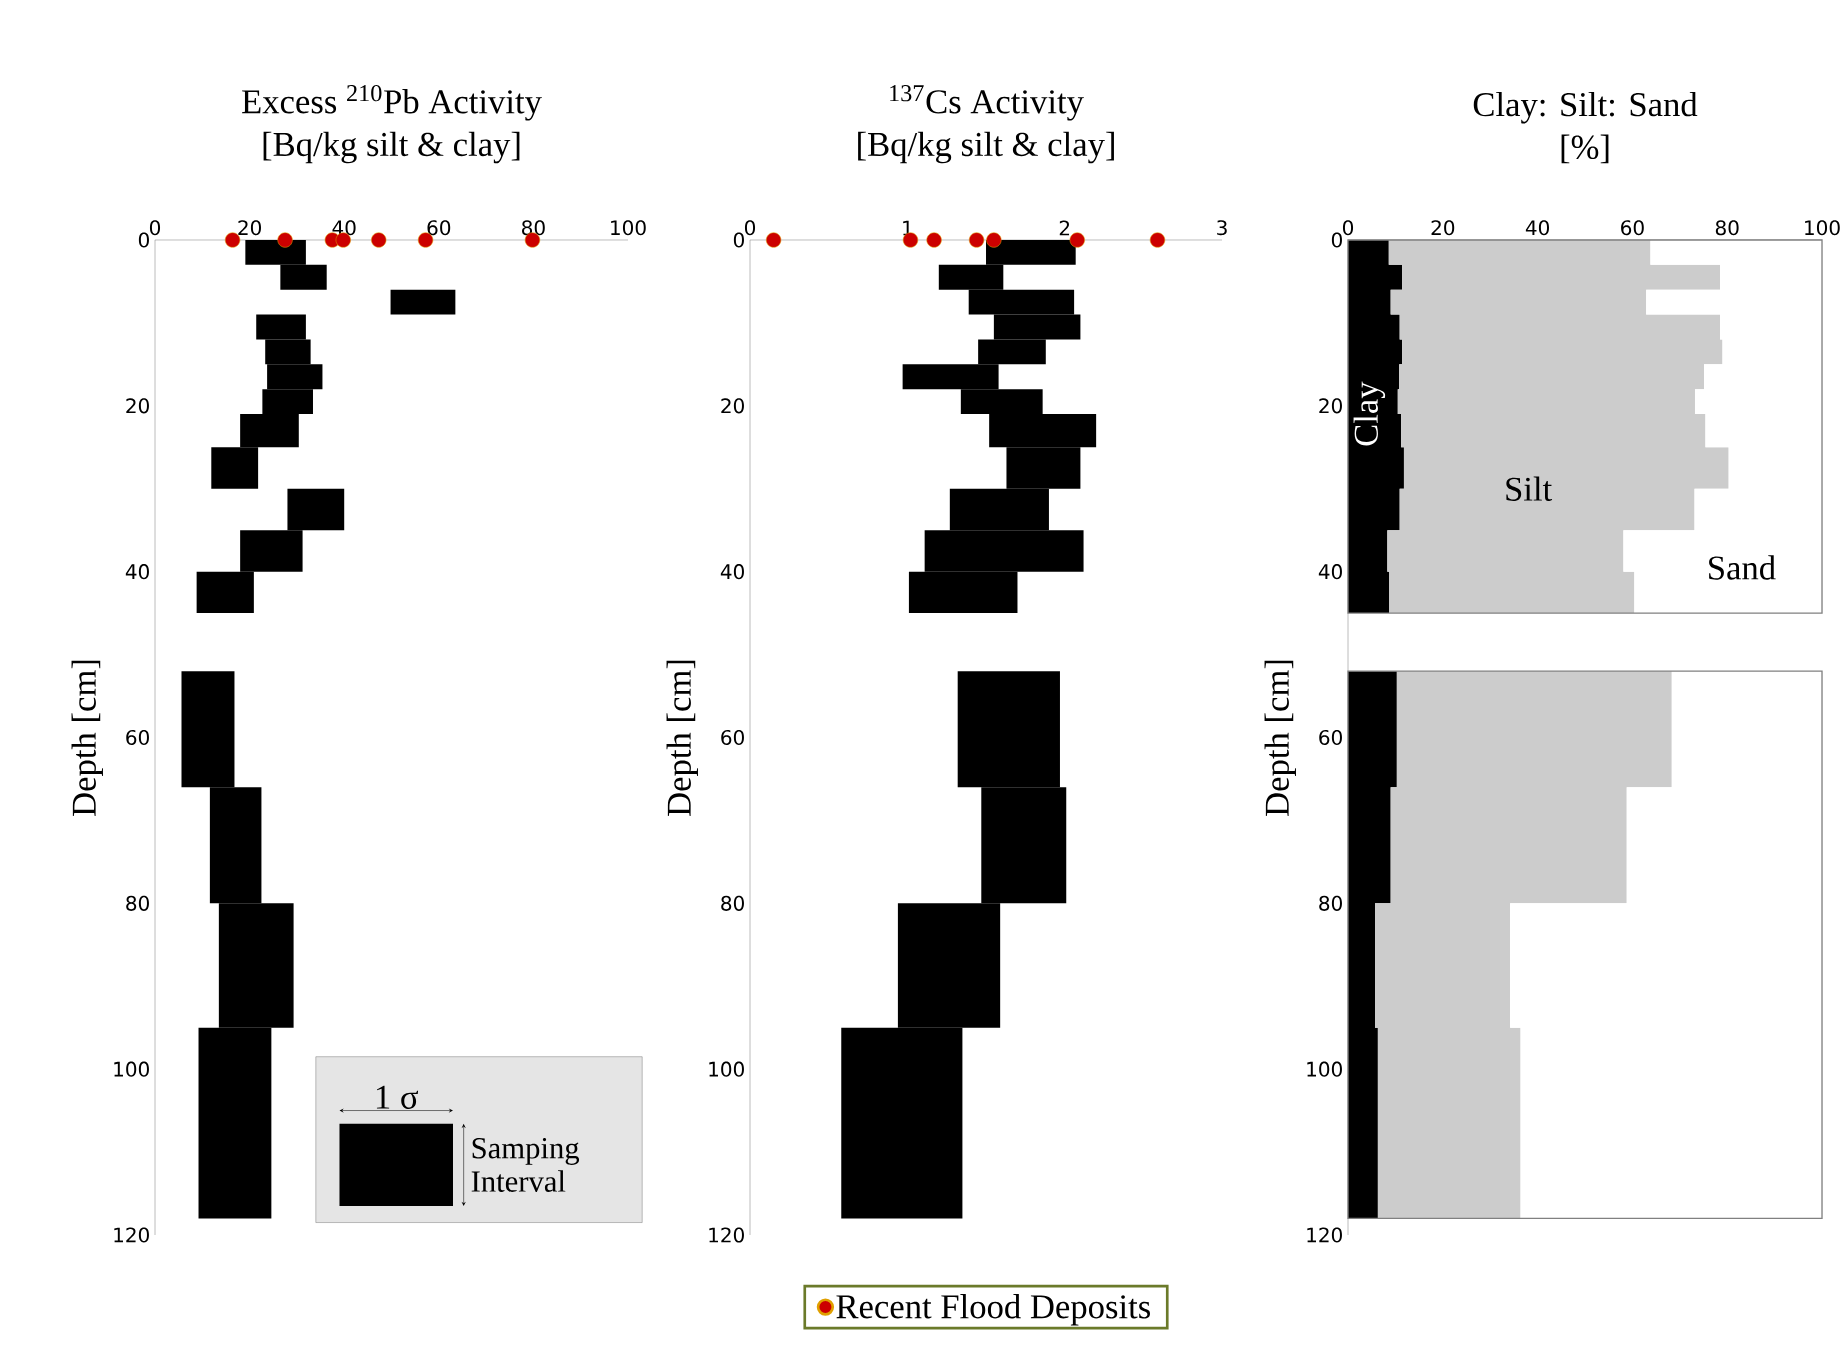 The image size is (1842, 1369). I want to click on series-label: Silt, so click(1529, 488).